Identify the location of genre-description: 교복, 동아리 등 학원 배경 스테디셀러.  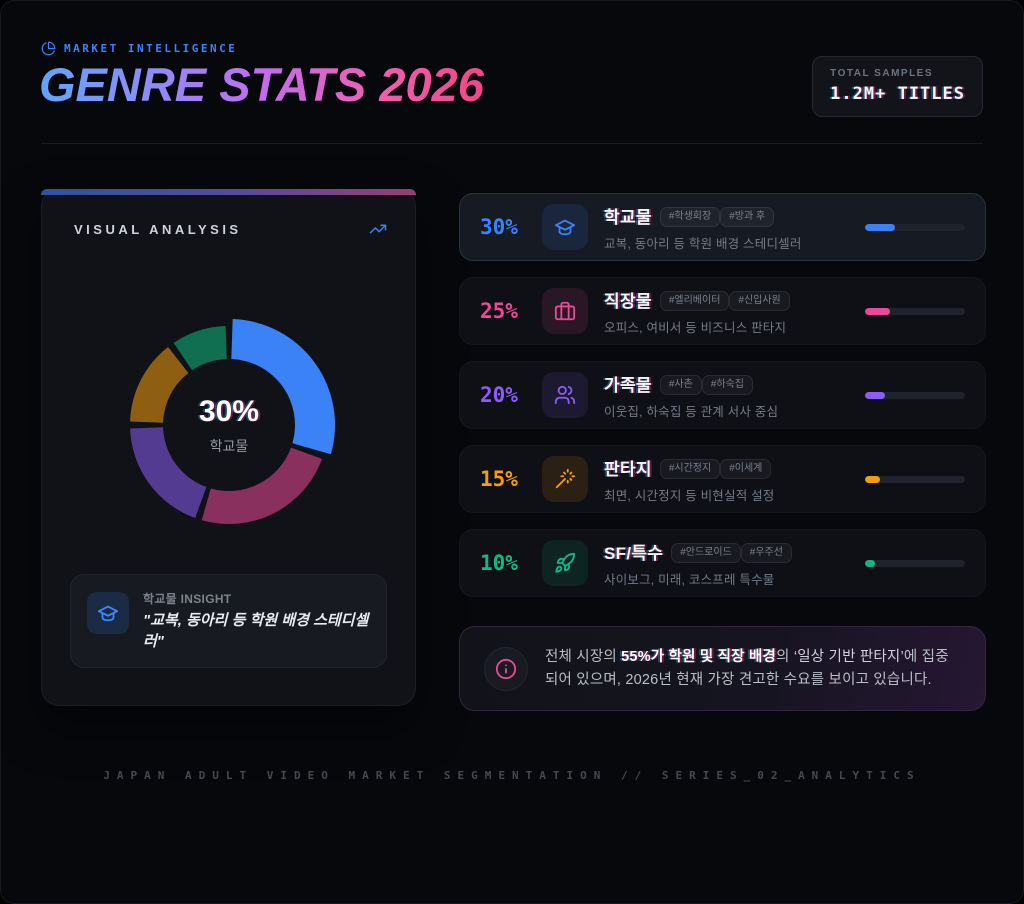
(703, 243).